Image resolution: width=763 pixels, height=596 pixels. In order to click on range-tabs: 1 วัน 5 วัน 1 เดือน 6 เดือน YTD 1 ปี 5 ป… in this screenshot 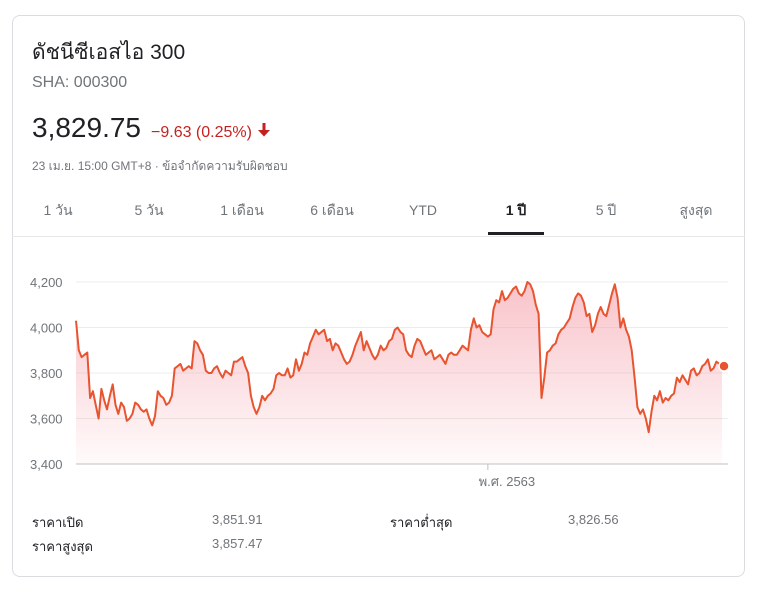, I will do `click(378, 213)`.